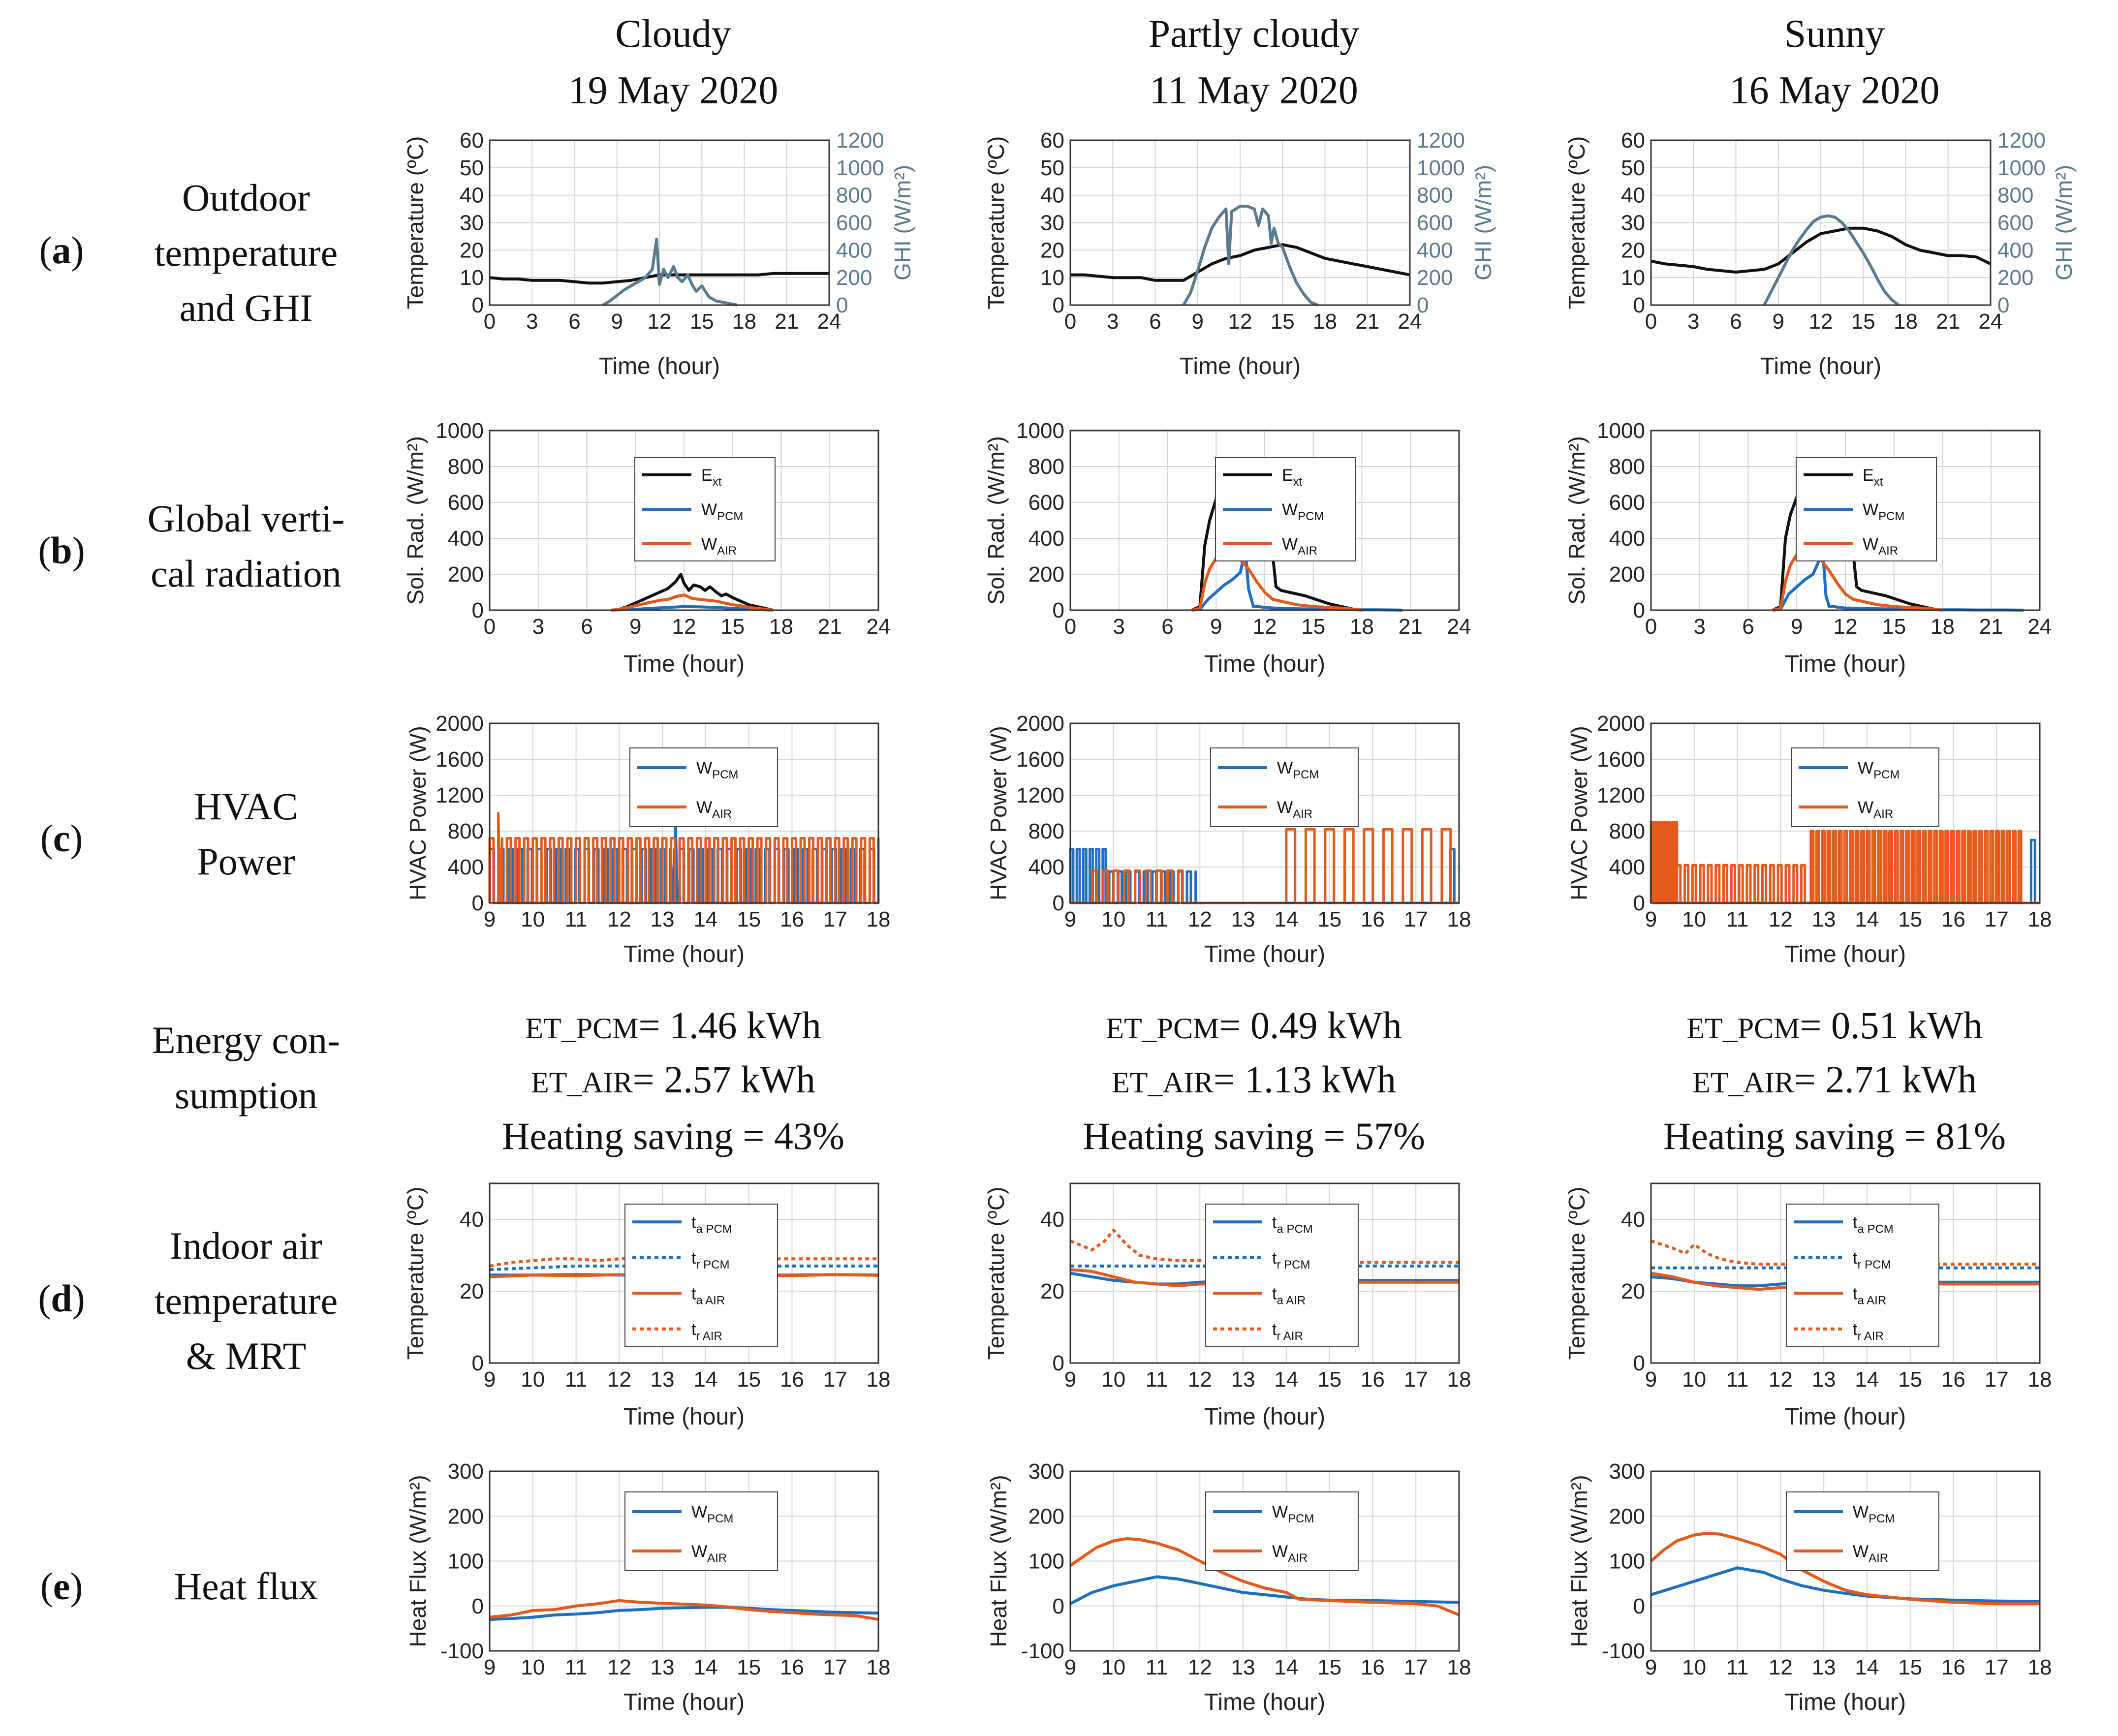  What do you see at coordinates (247, 1355) in the screenshot?
I see `row-d-line-3: & MRT` at bounding box center [247, 1355].